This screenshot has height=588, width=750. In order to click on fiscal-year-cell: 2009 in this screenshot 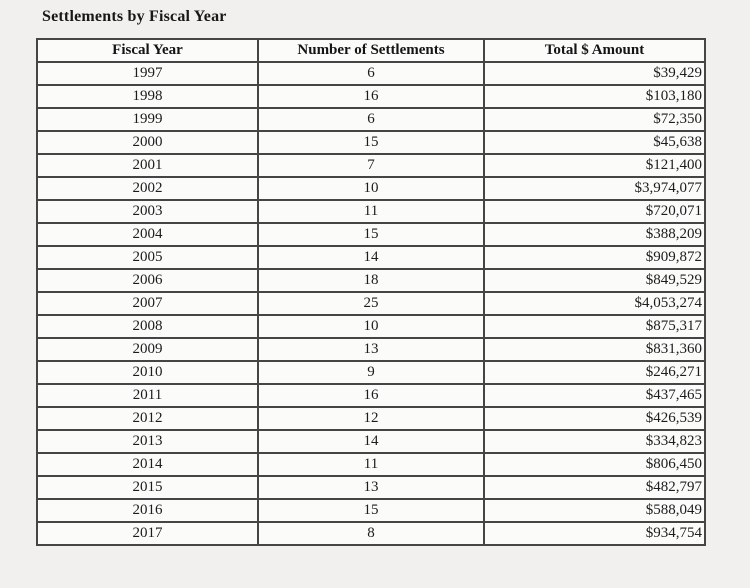, I will do `click(147, 349)`.